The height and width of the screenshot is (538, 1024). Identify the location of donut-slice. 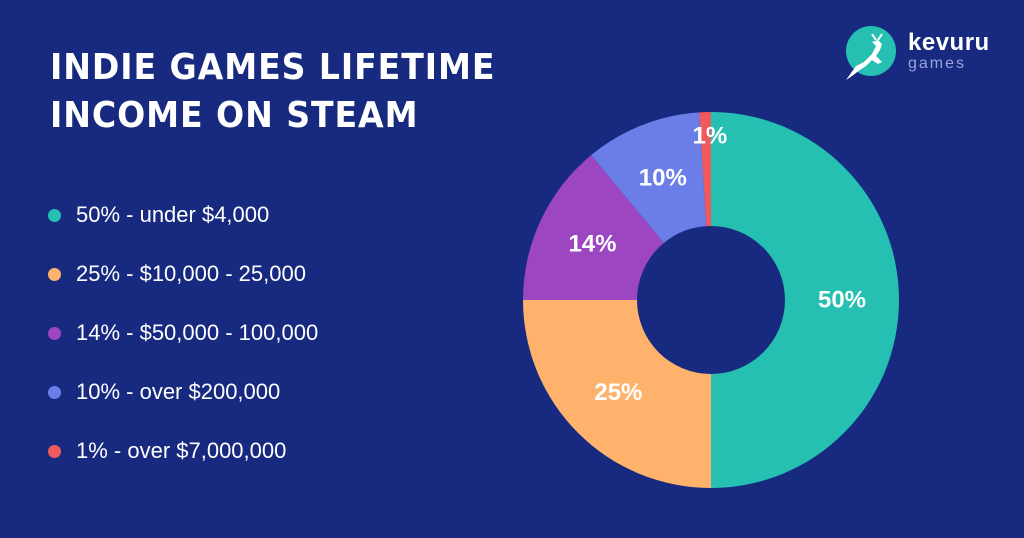
(805, 300).